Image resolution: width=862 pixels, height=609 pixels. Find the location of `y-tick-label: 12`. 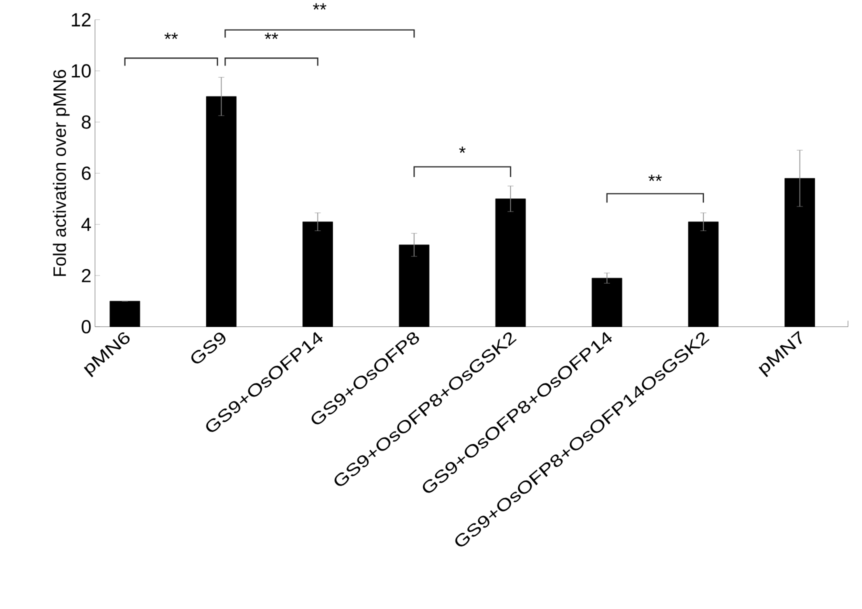

y-tick-label: 12 is located at coordinates (81, 19).